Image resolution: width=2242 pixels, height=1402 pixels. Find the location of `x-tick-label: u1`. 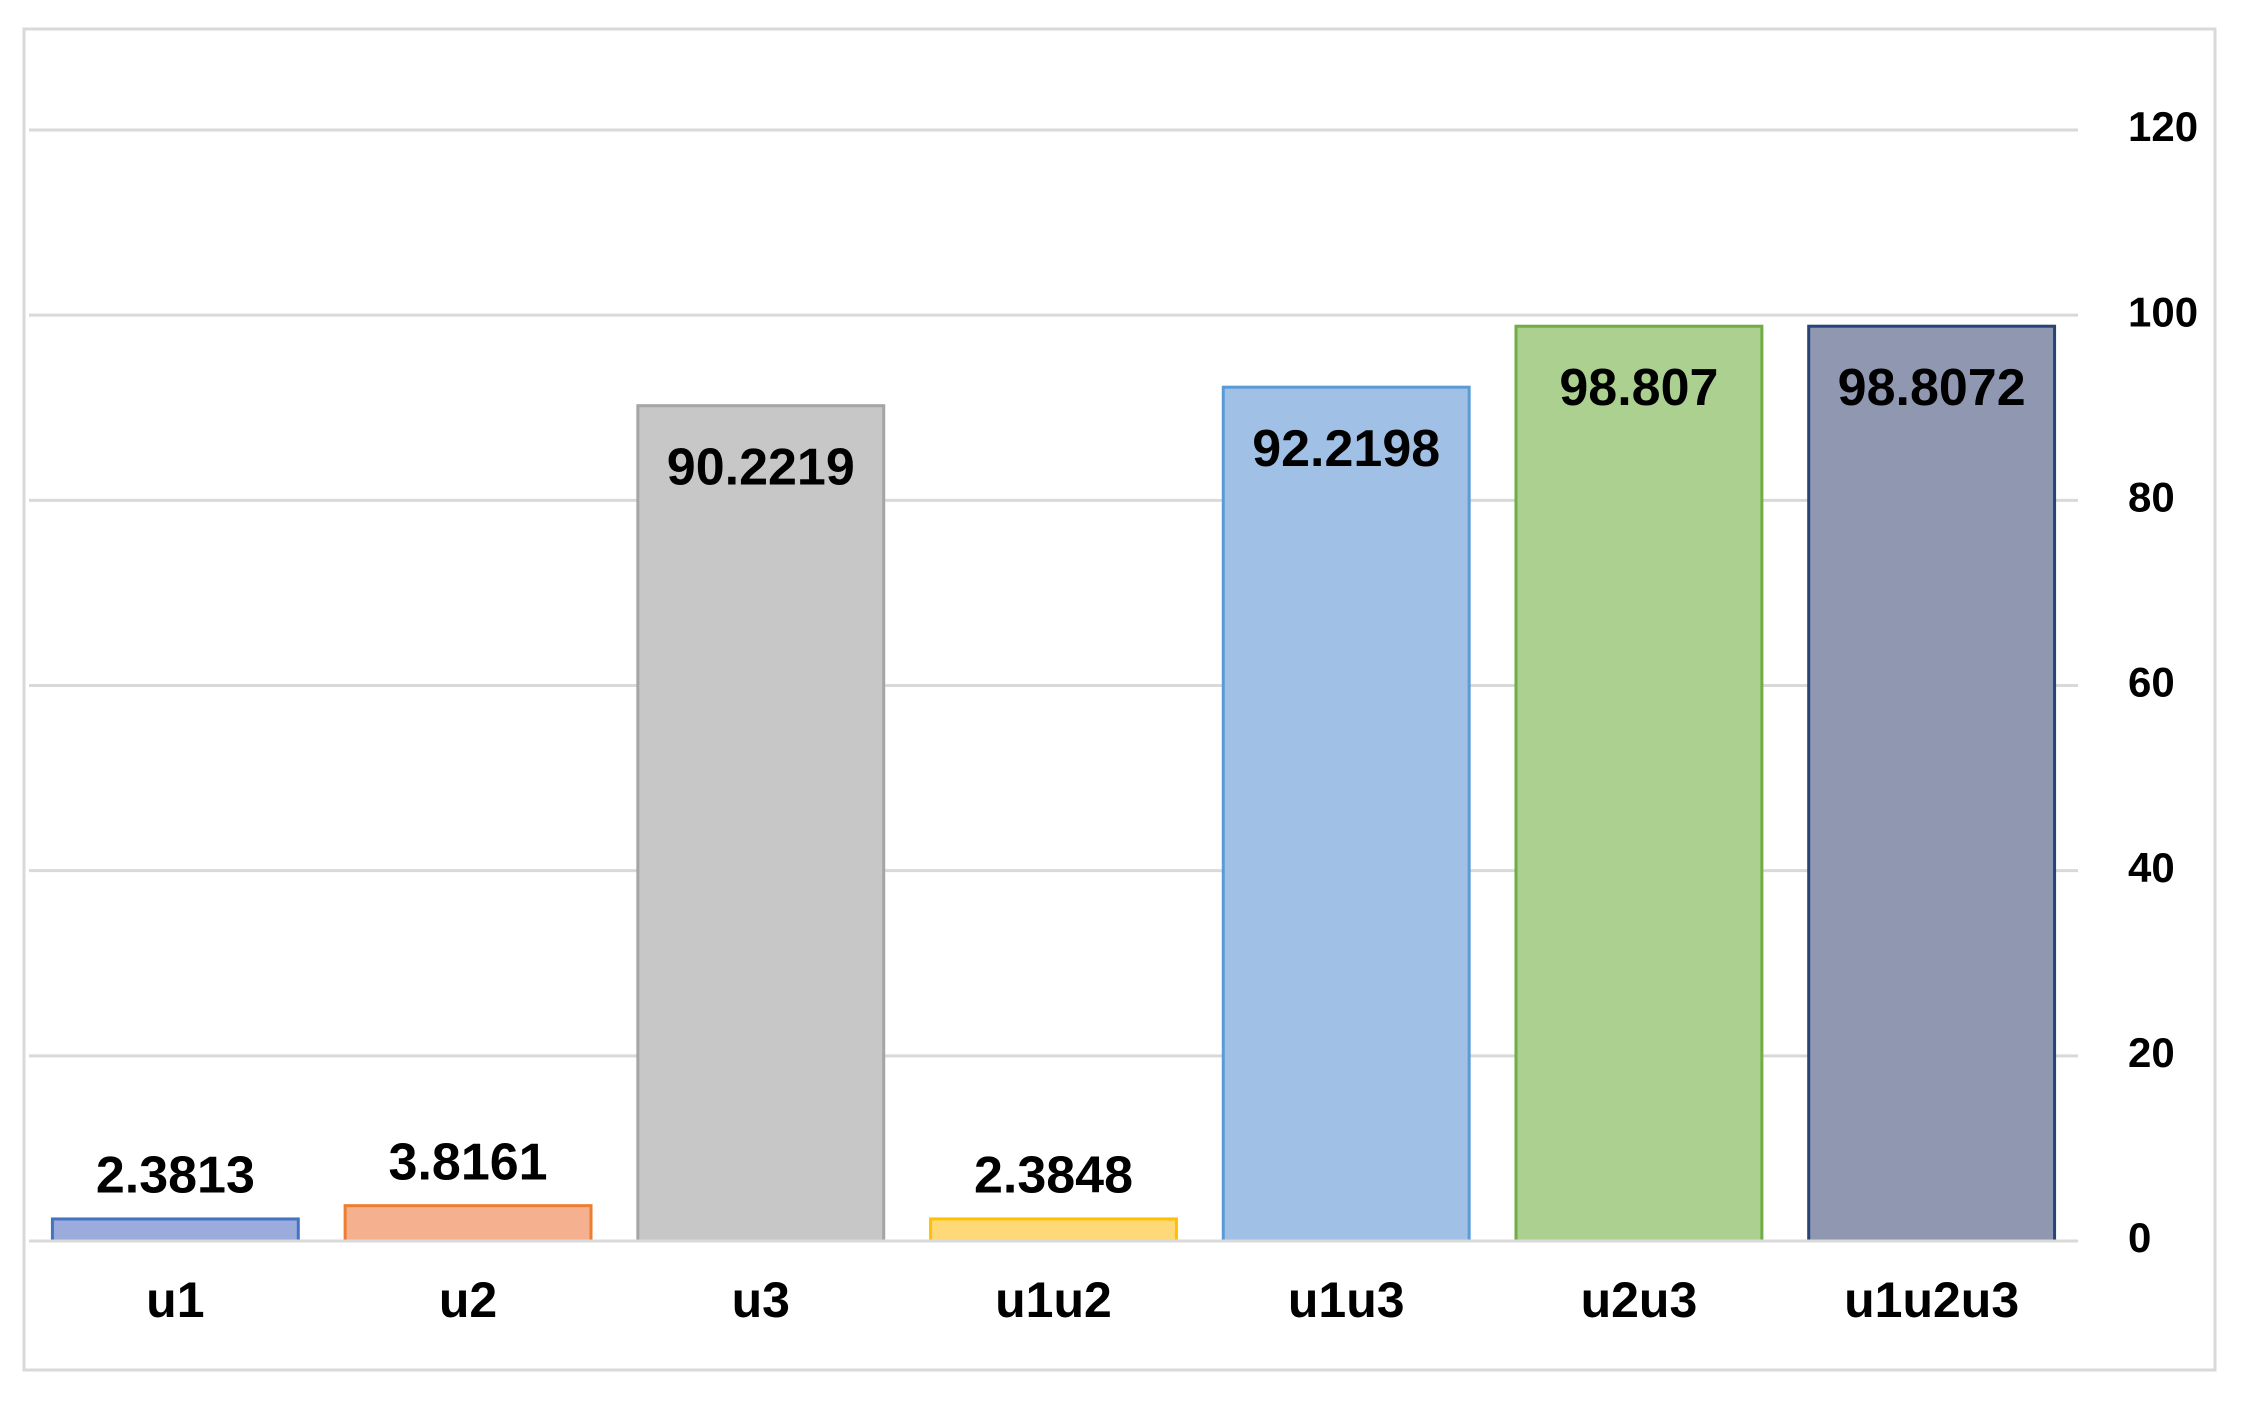

x-tick-label: u1 is located at coordinates (175, 1300).